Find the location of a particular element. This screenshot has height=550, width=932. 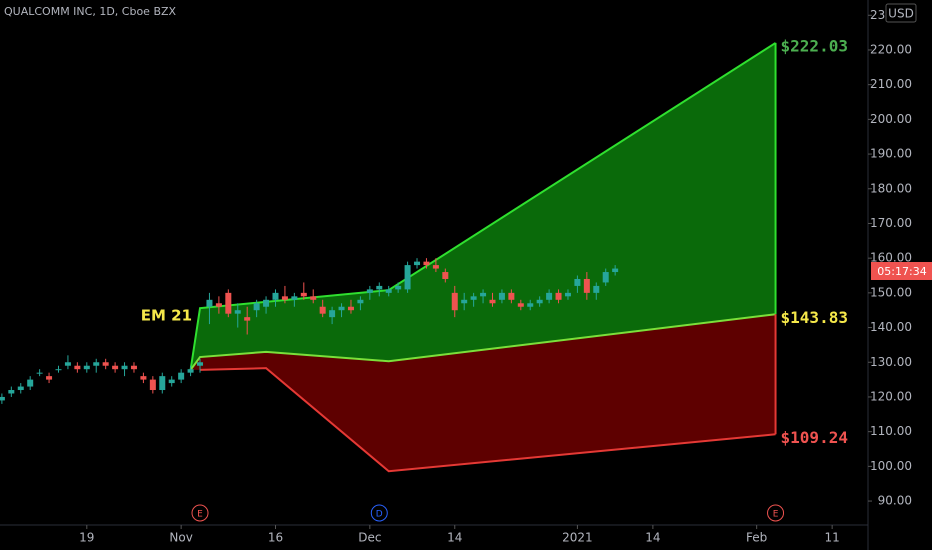

y-tick-label: 180.00 is located at coordinates (891, 188).